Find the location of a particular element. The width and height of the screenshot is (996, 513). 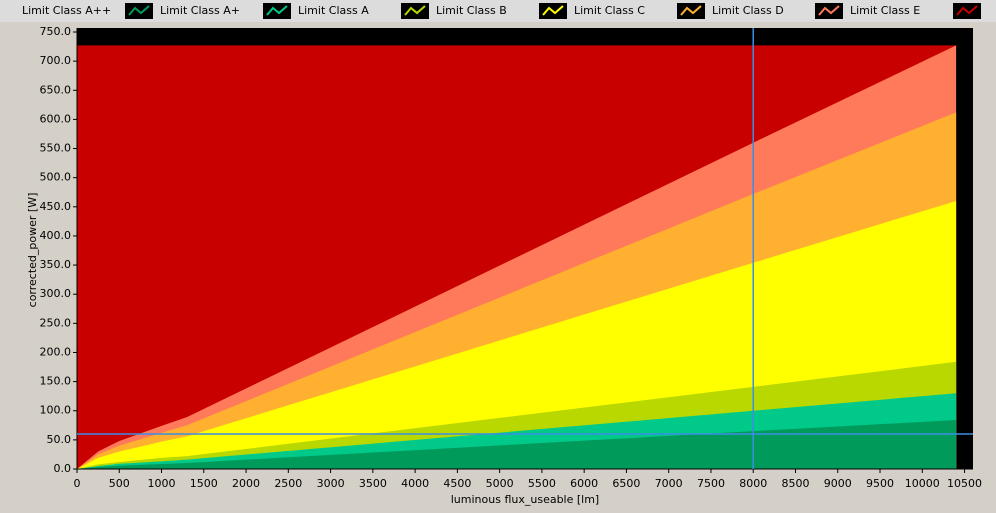

x-tick-label: 4500 is located at coordinates (457, 483).